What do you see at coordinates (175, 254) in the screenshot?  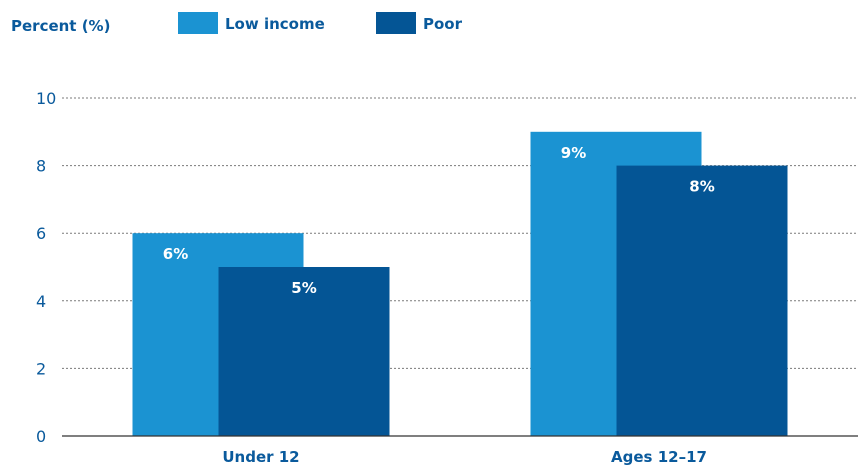 I see `data-label-low-income-under-12: 6%` at bounding box center [175, 254].